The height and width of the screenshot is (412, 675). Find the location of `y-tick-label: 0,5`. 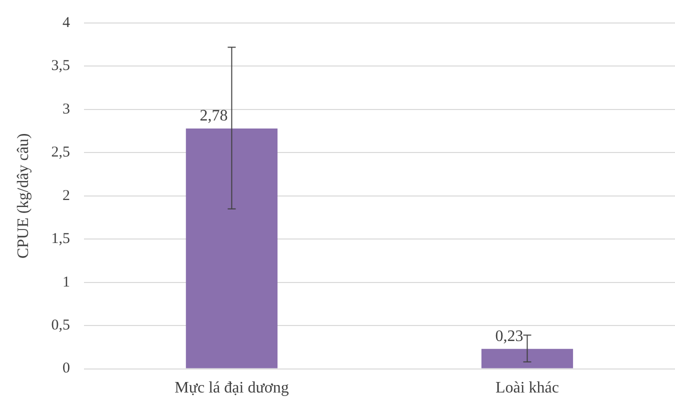

y-tick-label: 0,5 is located at coordinates (60, 326).